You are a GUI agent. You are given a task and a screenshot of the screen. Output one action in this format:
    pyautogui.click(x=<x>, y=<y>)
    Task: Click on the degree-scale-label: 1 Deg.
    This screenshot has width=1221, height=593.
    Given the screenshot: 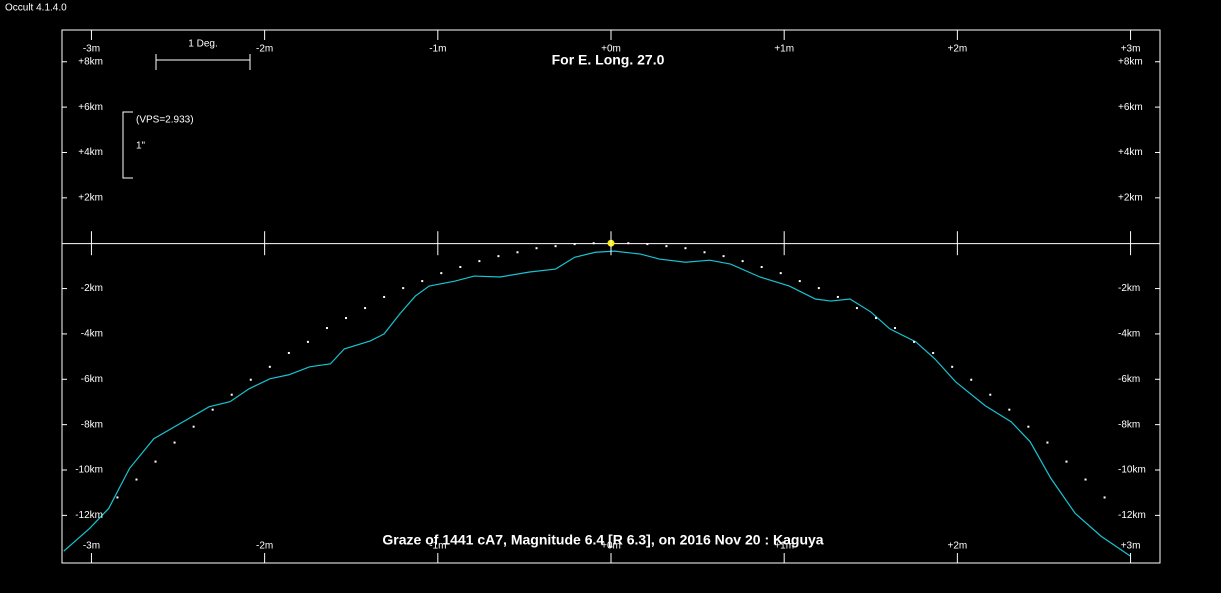 What is the action you would take?
    pyautogui.click(x=202, y=44)
    